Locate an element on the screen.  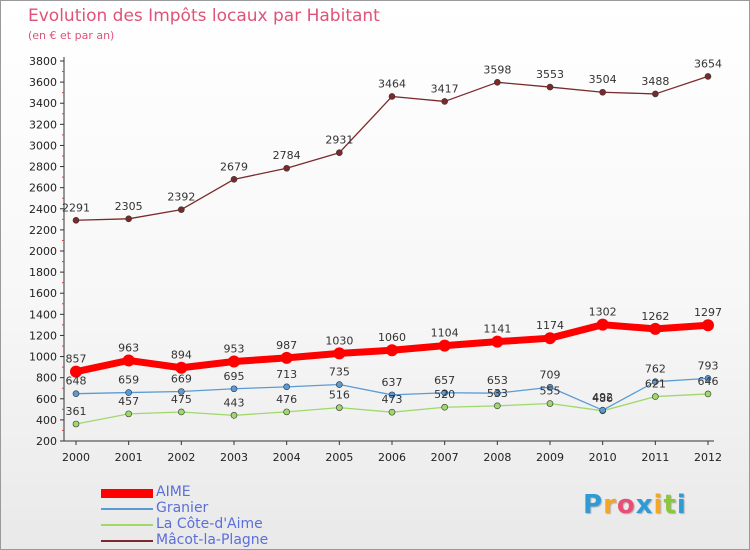
data-label: 486 is located at coordinates (602, 398).